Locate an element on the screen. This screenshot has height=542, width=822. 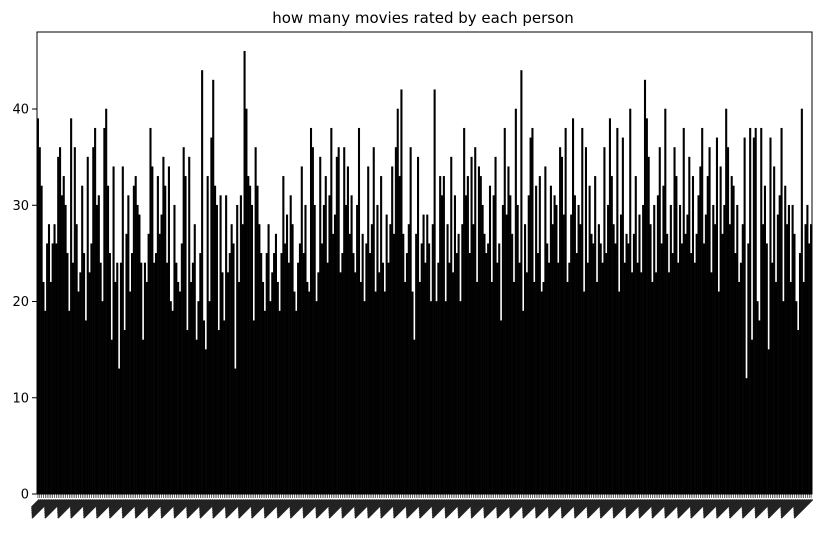
chart-title: how many movies rated by each person is located at coordinates (423, 18).